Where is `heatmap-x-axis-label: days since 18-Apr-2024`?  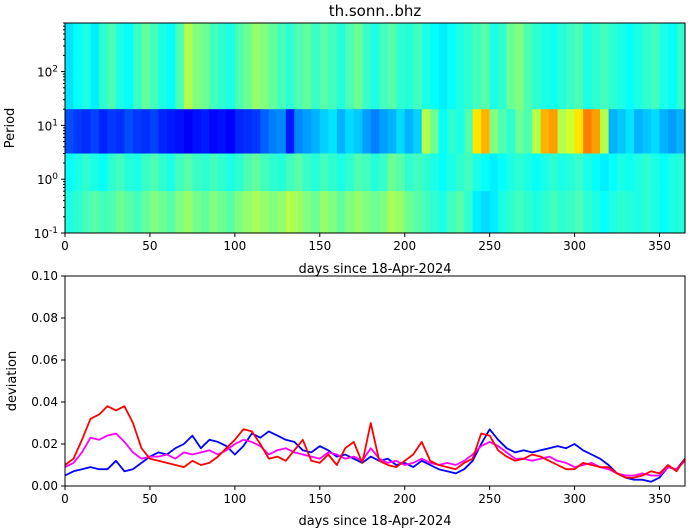
heatmap-x-axis-label: days since 18-Apr-2024 is located at coordinates (374, 269).